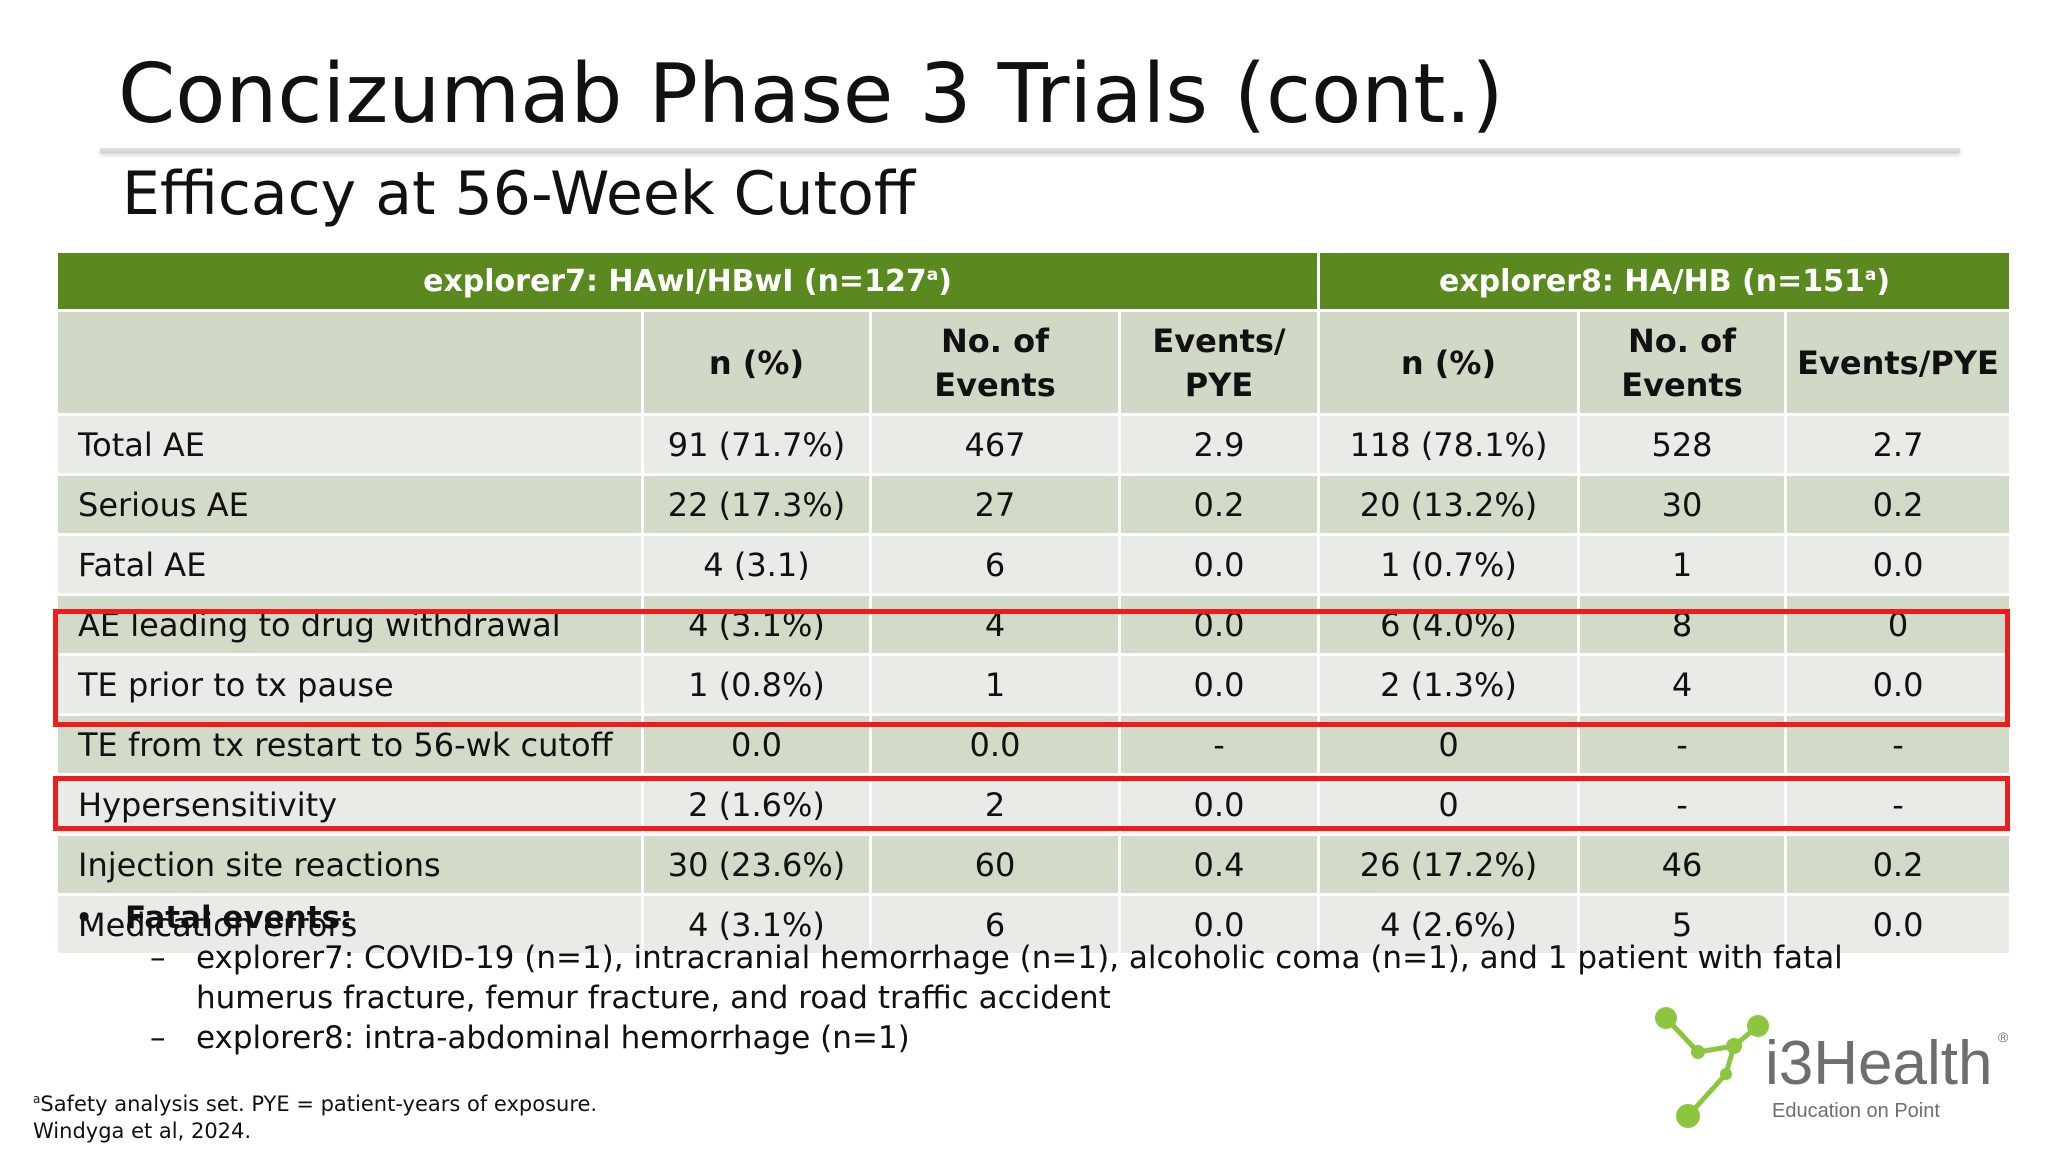  I want to click on table-row: Fatal AE 4 (3.1) 6 0.0 1 (0.7%) 1 0.0, so click(1034, 564).